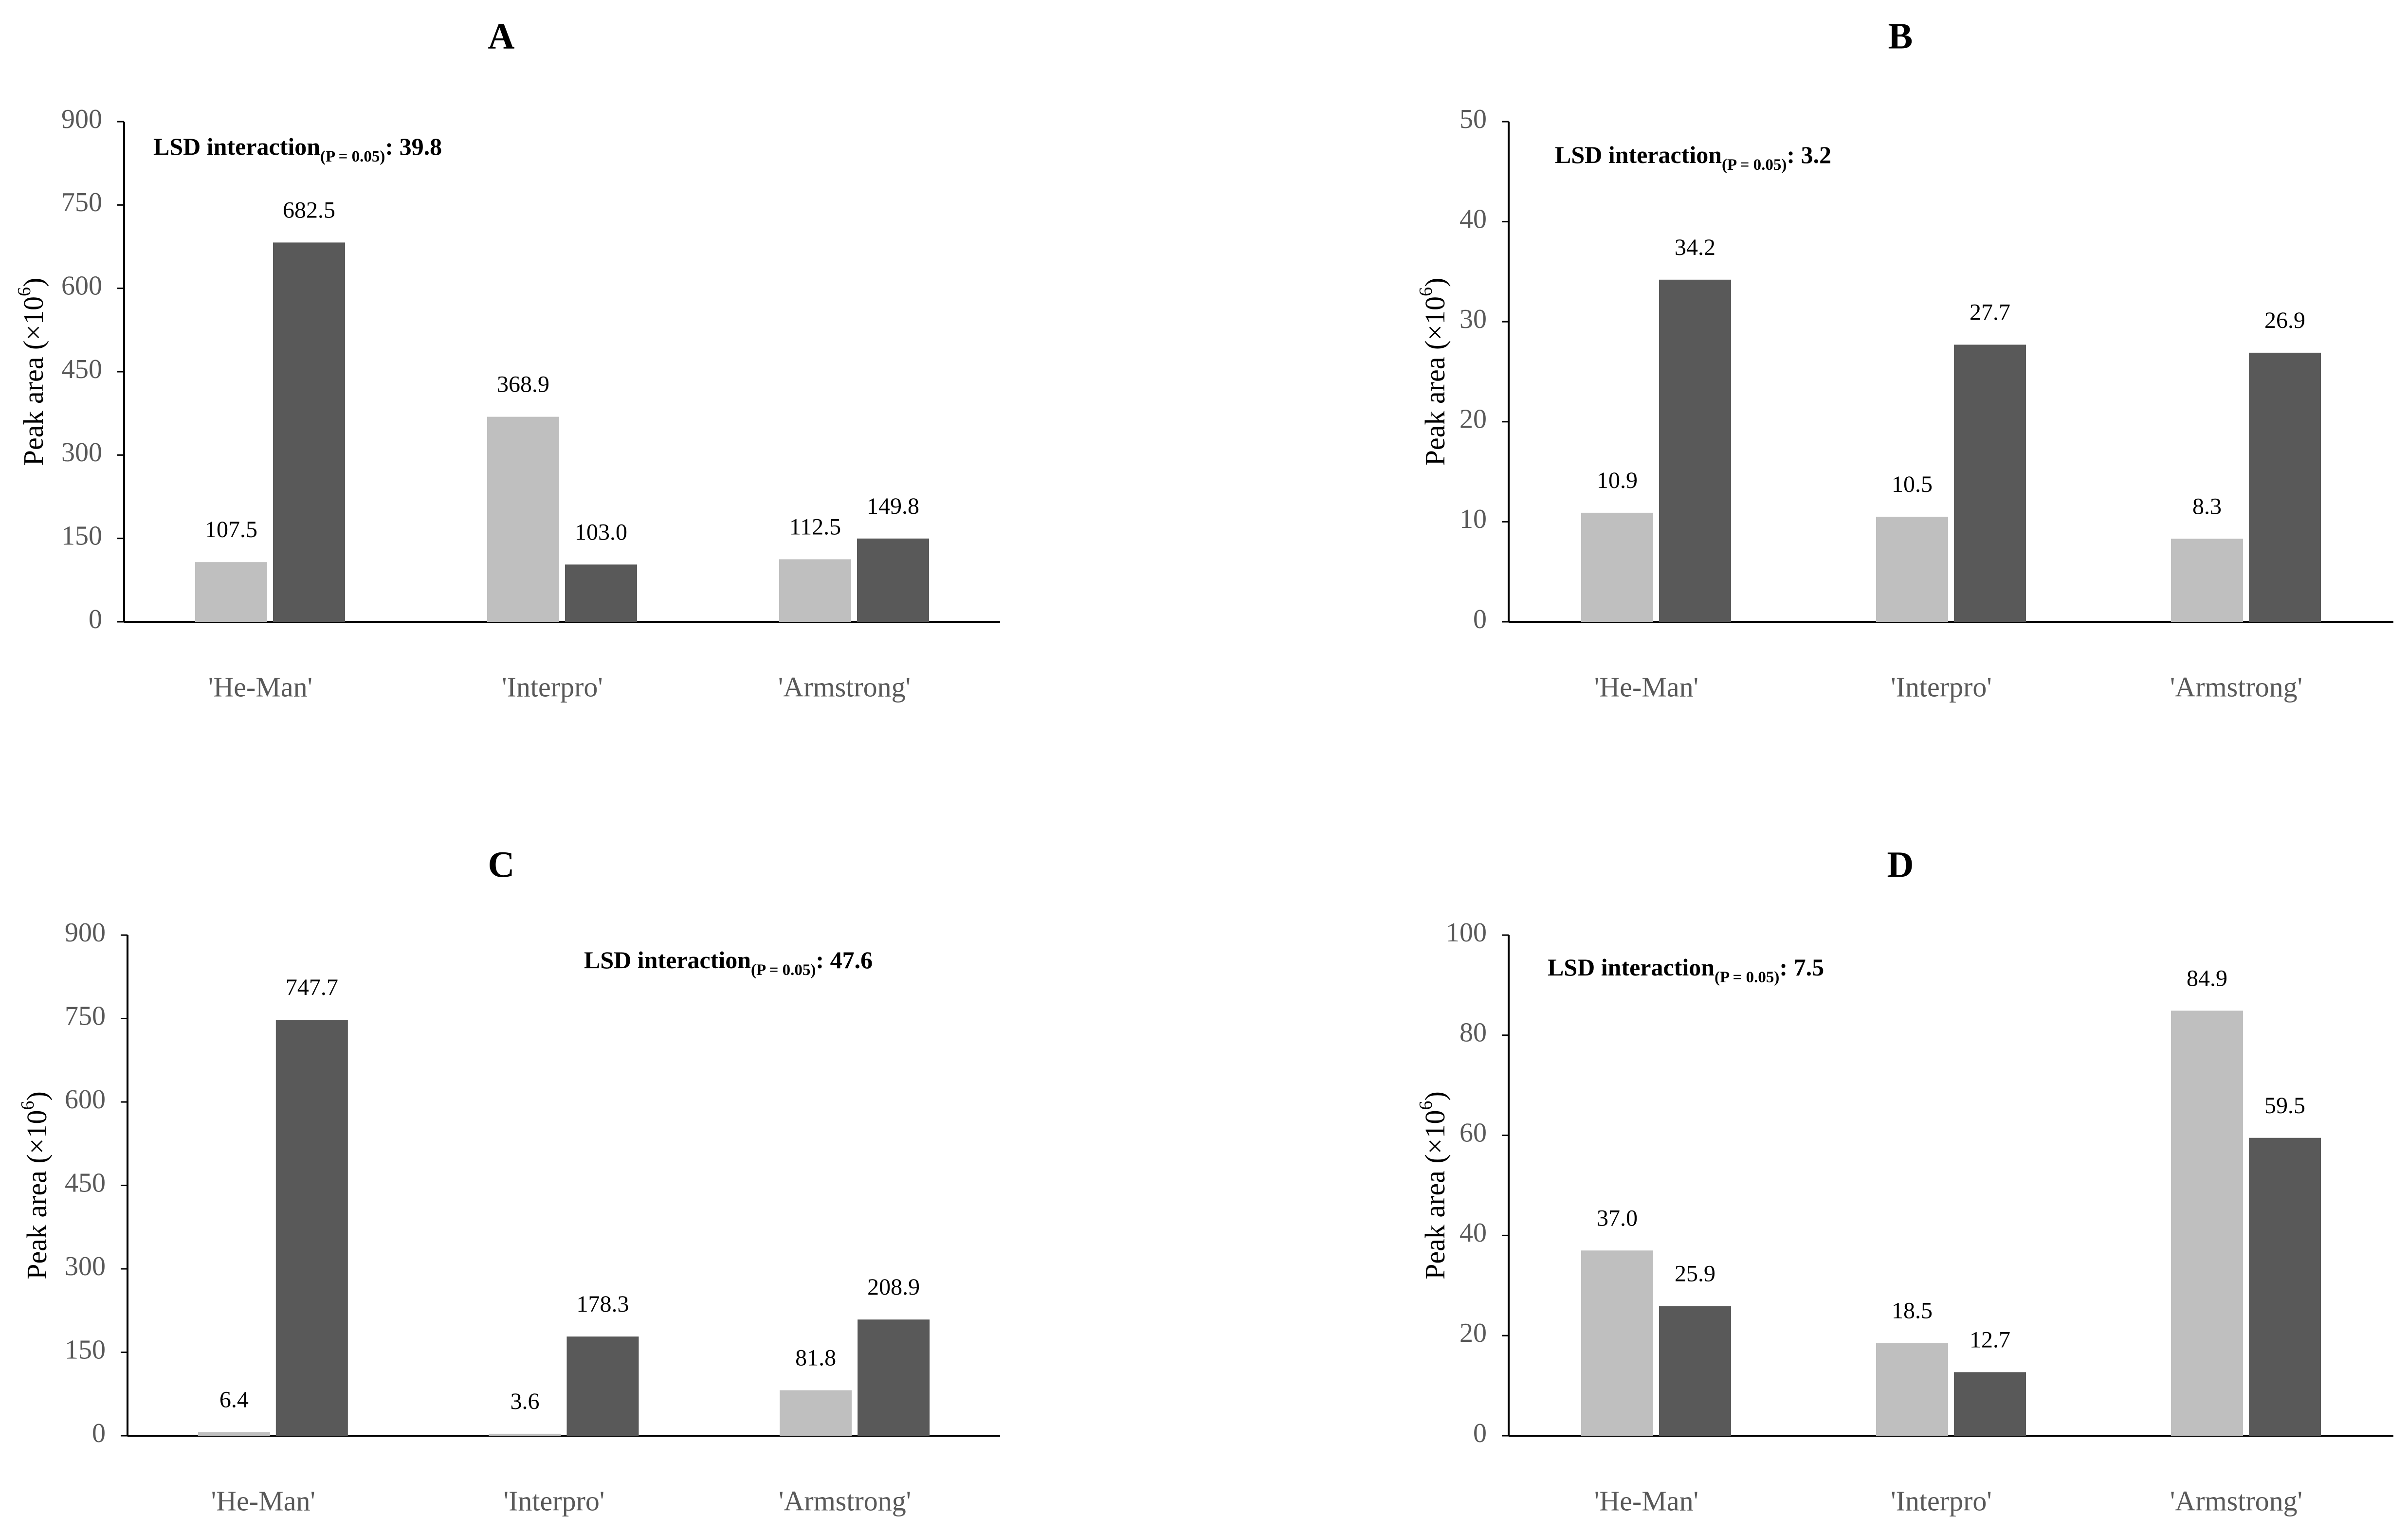  Describe the element at coordinates (2284, 1106) in the screenshot. I see `data-label: 59.5` at that location.